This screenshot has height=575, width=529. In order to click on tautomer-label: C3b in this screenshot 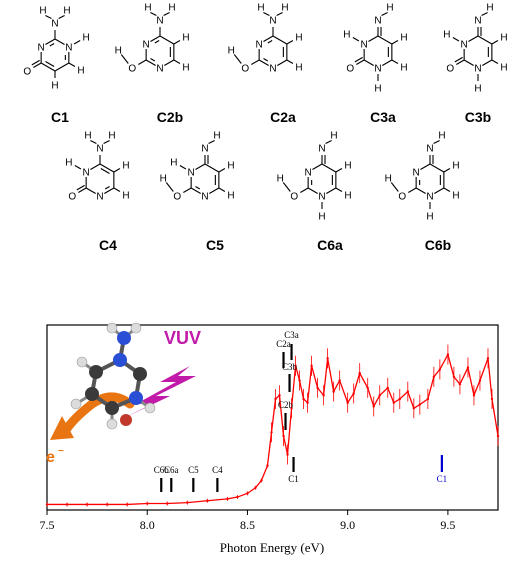, I will do `click(478, 117)`.